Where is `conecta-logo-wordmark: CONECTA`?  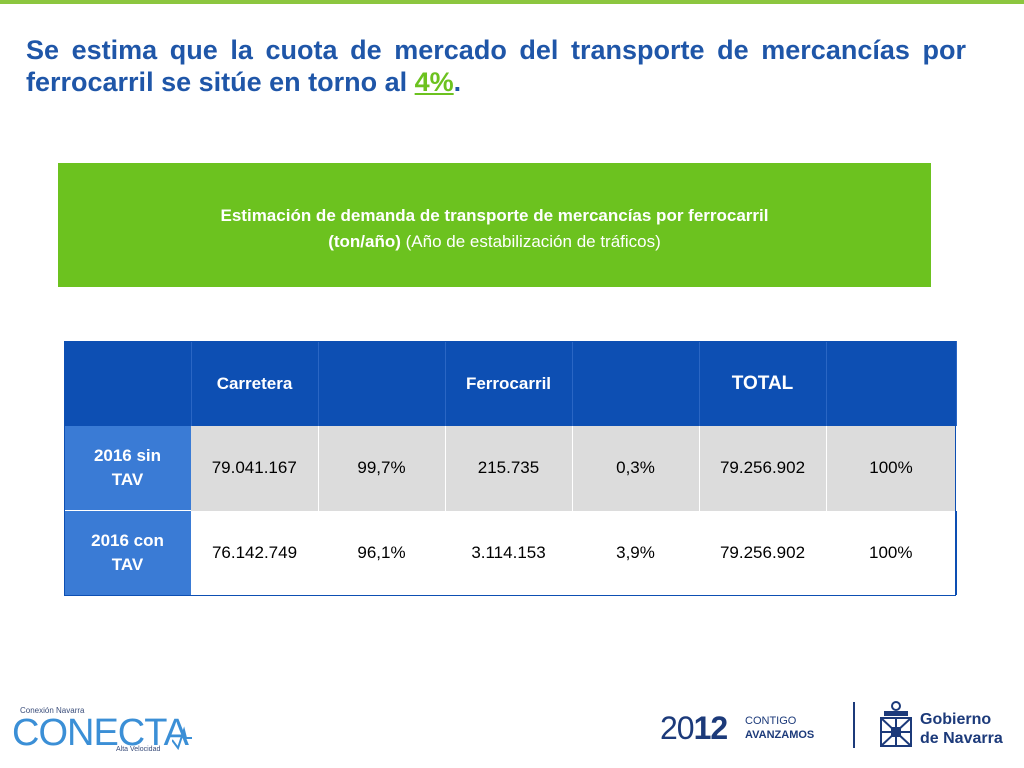 conecta-logo-wordmark: CONECTA is located at coordinates (100, 733).